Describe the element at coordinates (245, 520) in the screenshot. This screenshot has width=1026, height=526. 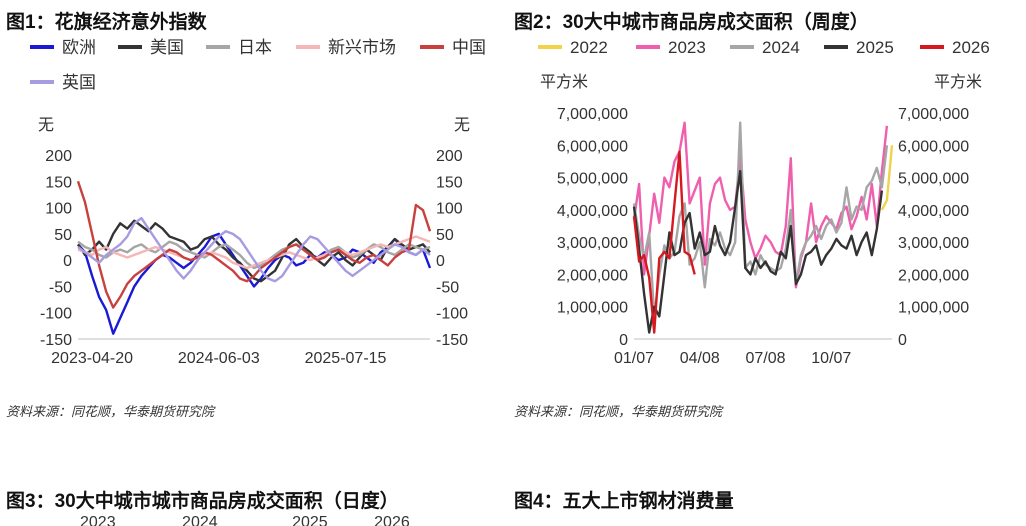
I see `figure-3-legend: 2023 2024 2025 2026` at that location.